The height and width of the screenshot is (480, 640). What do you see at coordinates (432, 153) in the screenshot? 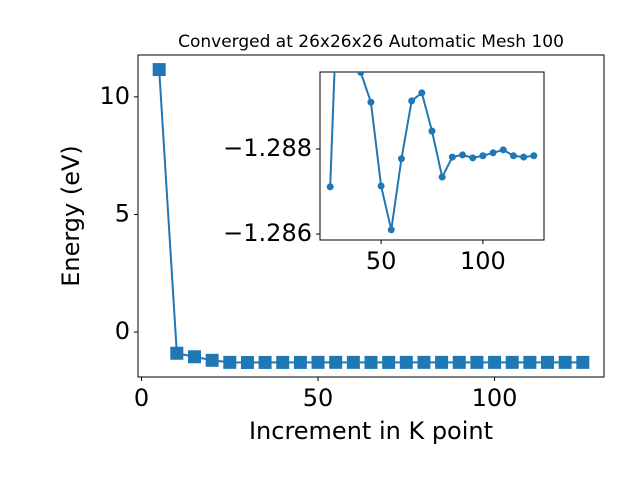
I see `series` at bounding box center [432, 153].